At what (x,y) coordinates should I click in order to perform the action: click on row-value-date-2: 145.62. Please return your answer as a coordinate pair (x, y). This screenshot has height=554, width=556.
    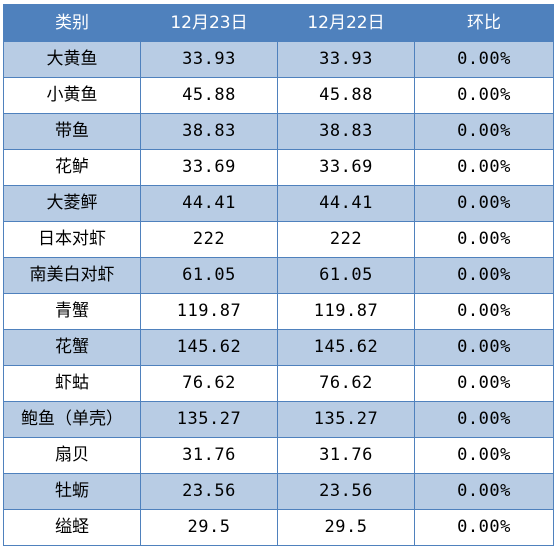
    Looking at the image, I should click on (346, 347).